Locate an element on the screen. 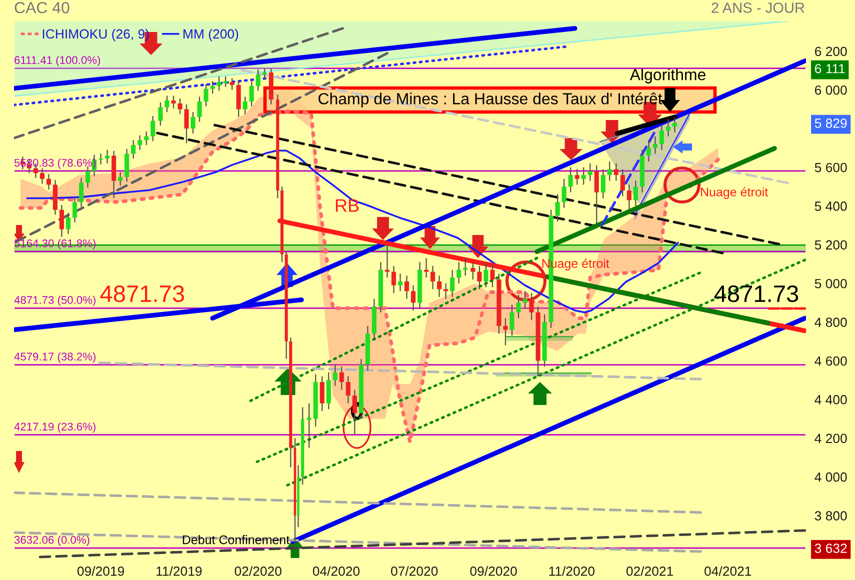 The image size is (855, 580). y-tick-label: 6 200 is located at coordinates (831, 51).